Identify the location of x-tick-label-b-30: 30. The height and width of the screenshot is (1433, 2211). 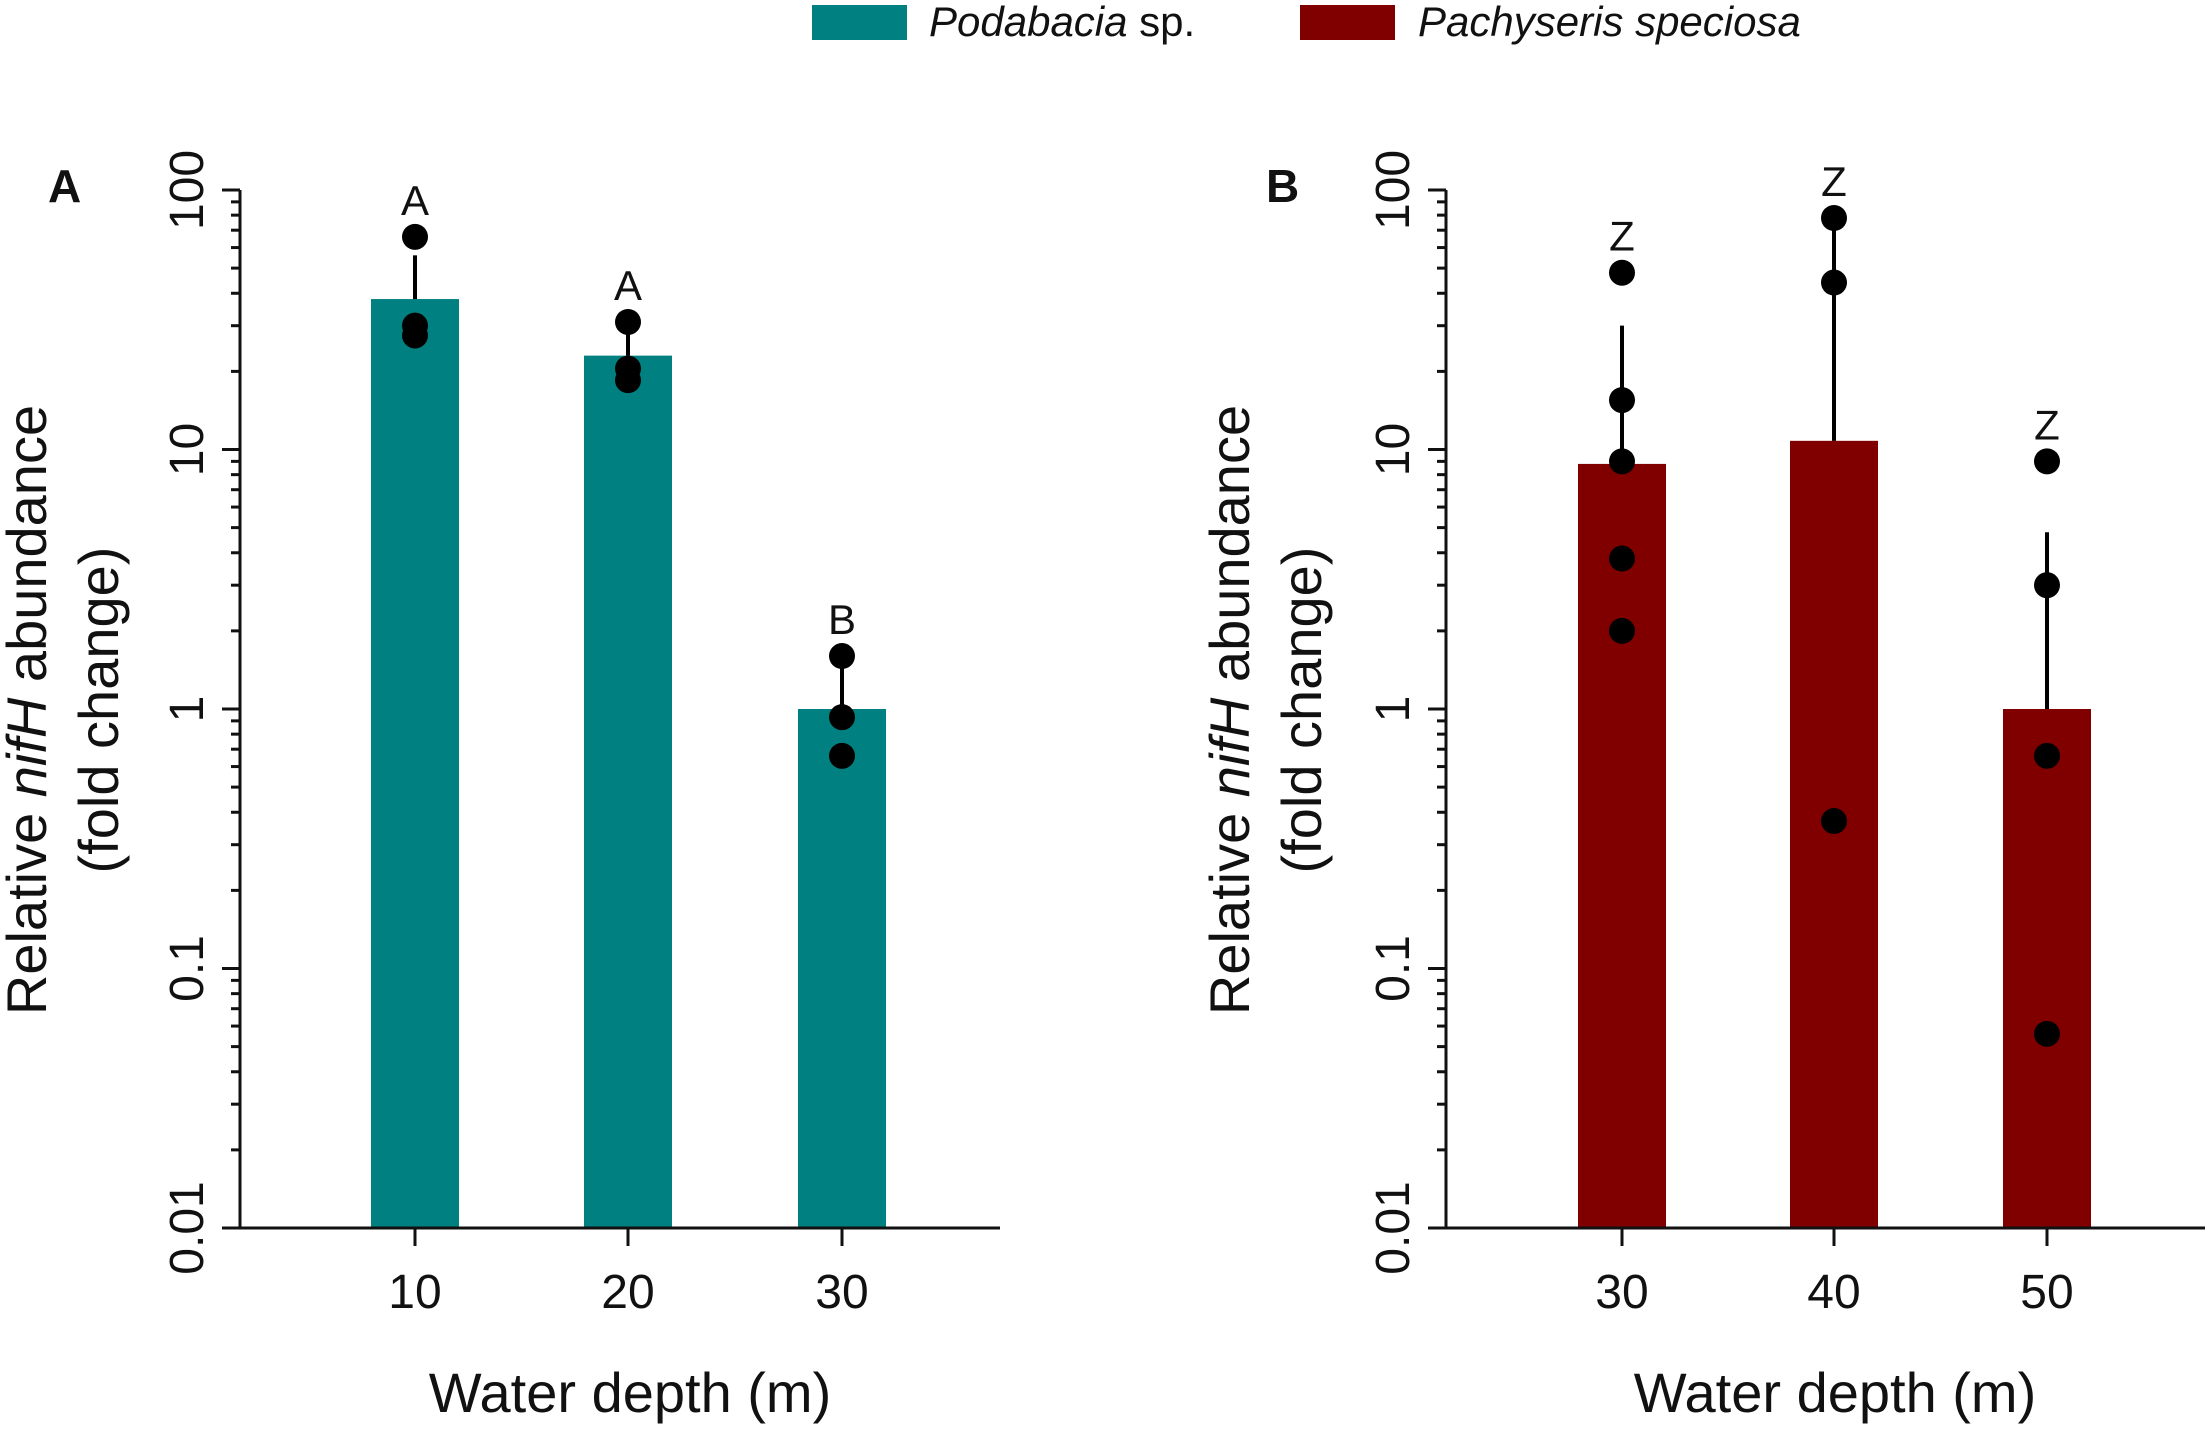
(1621, 1292).